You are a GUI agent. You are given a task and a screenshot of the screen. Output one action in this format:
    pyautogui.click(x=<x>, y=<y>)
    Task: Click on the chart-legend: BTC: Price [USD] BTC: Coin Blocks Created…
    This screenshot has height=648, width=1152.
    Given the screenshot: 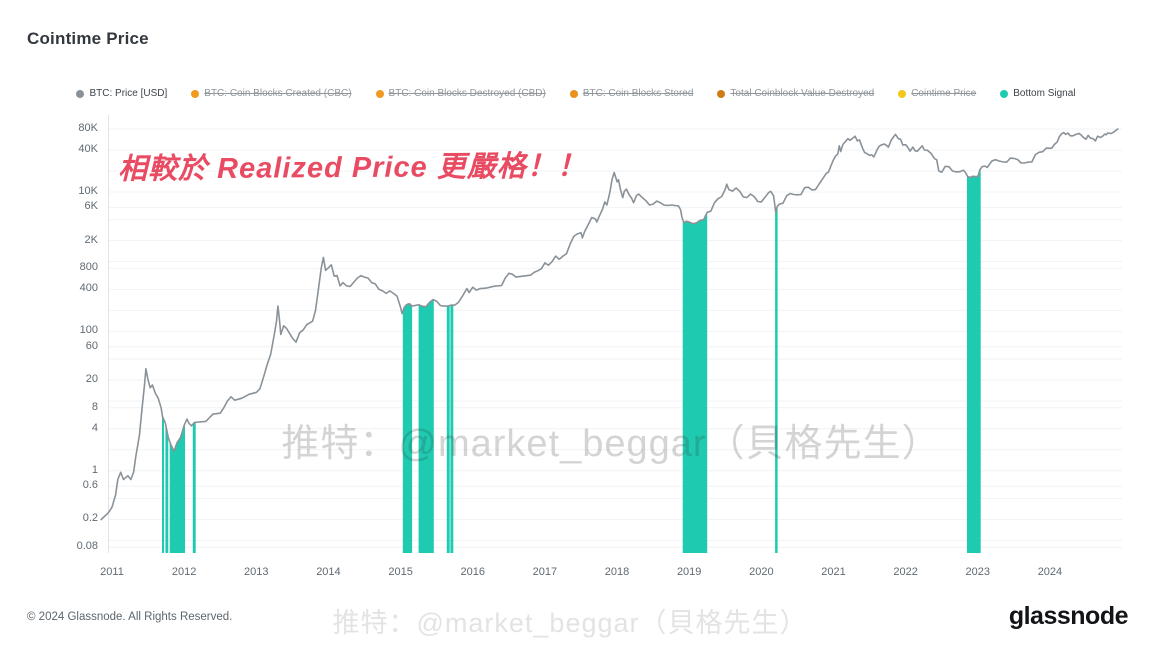 What is the action you would take?
    pyautogui.click(x=576, y=93)
    